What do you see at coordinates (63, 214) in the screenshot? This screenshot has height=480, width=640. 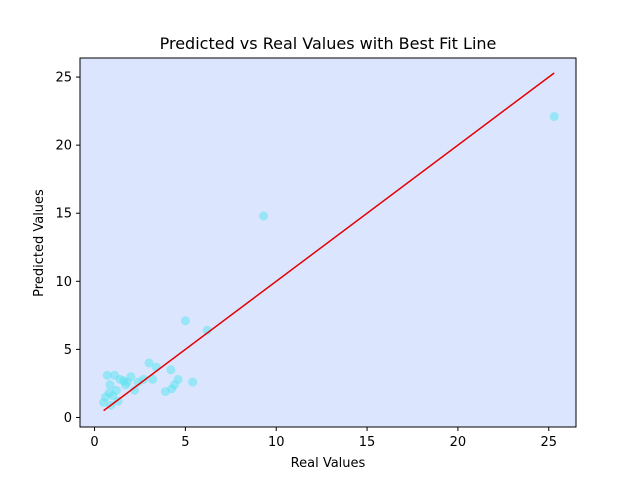 I see `y-tick-label: 15` at bounding box center [63, 214].